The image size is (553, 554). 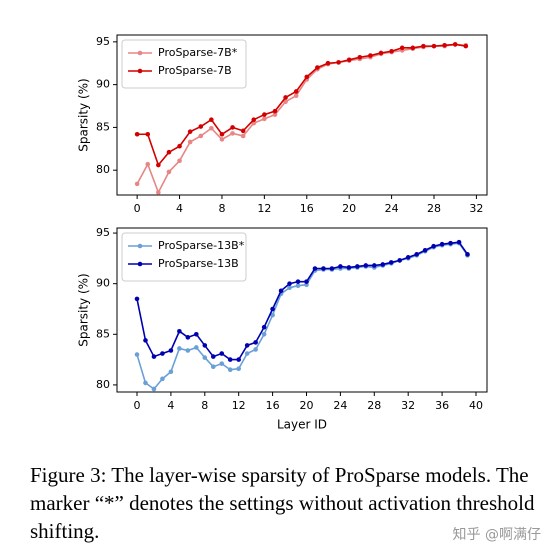 I want to click on x-tick-label: 0, so click(x=137, y=208).